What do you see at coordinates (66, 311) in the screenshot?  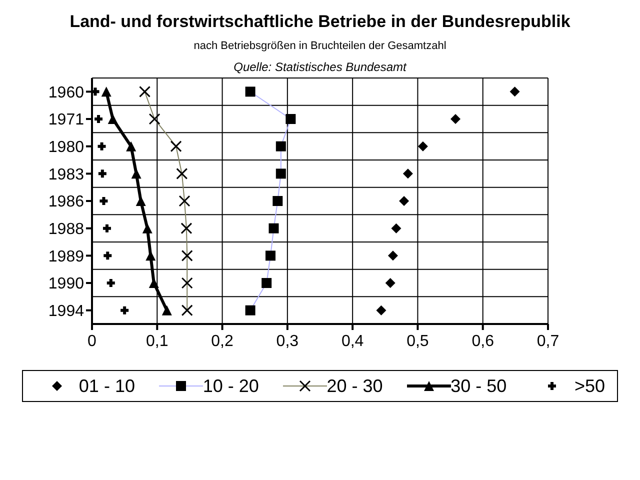 I see `y-tick-label: 1994` at bounding box center [66, 311].